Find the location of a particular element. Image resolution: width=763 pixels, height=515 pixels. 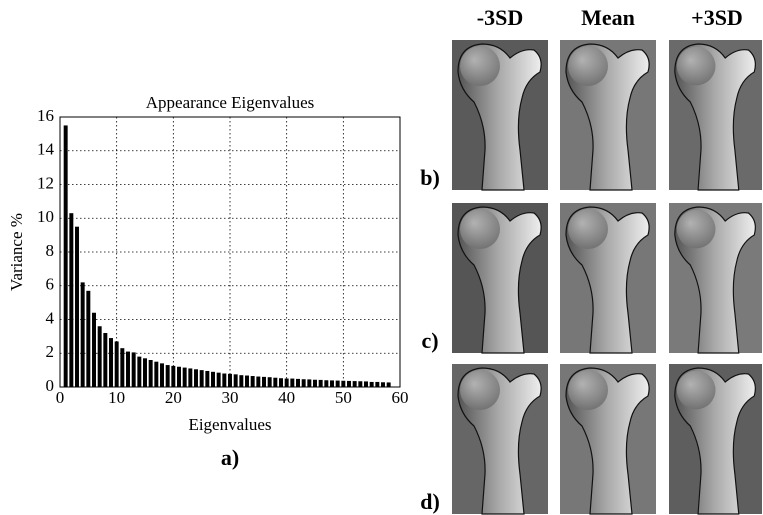

x-axis-label: Eigenvalues is located at coordinates (229, 424).